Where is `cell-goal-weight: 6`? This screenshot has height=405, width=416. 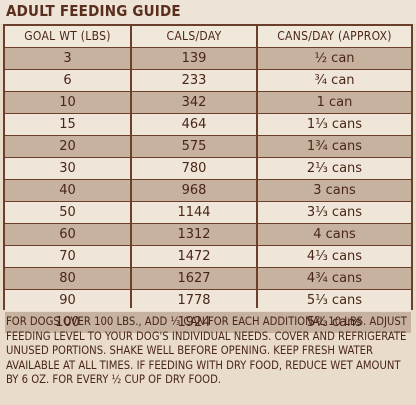 cell-goal-weight: 6 is located at coordinates (67, 80).